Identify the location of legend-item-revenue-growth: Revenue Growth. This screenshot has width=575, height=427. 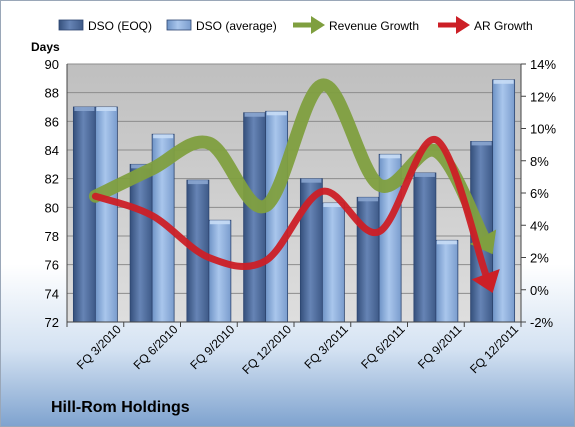
(356, 25).